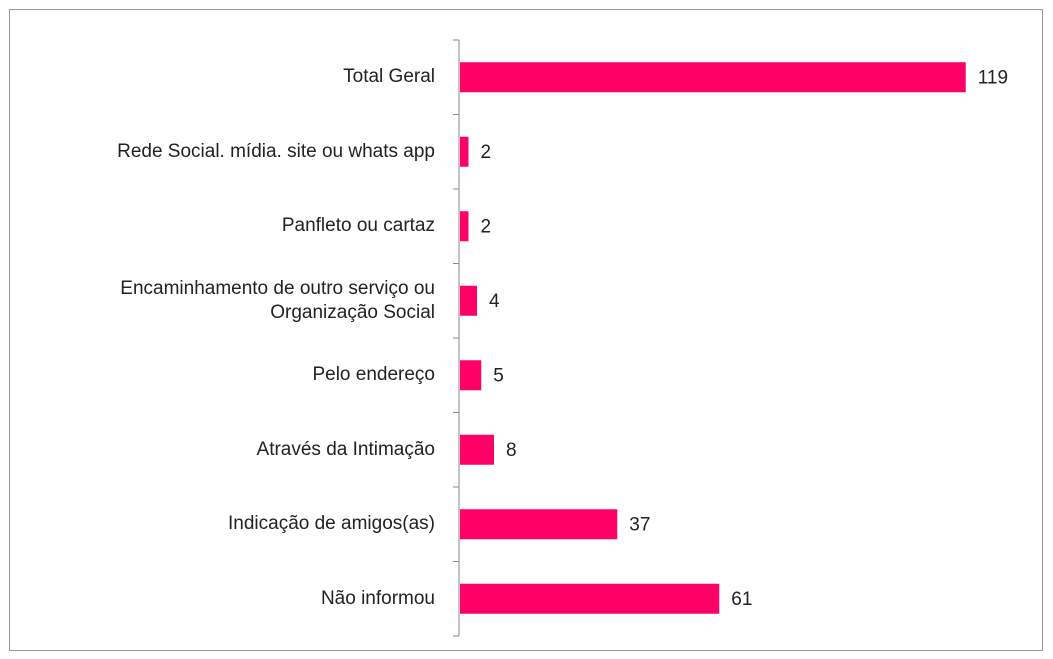 This screenshot has width=1053, height=659. Describe the element at coordinates (993, 77) in the screenshot. I see `value-label: 119` at that location.